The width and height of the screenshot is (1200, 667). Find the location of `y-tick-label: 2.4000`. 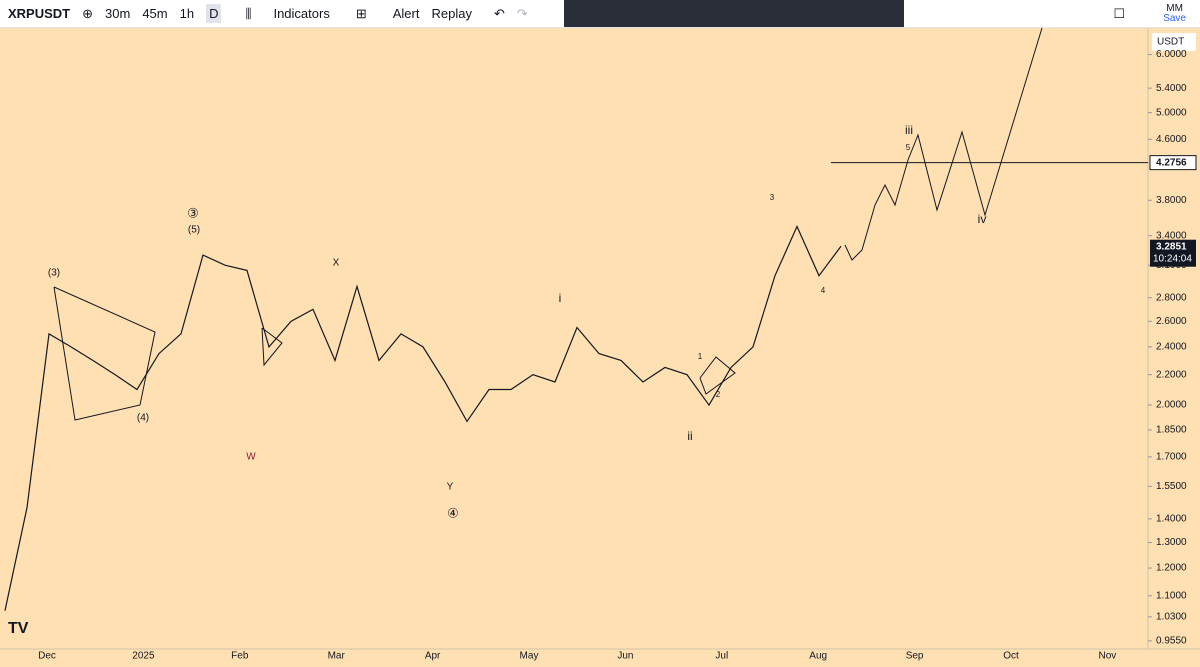

y-tick-label: 2.4000 is located at coordinates (1171, 347).